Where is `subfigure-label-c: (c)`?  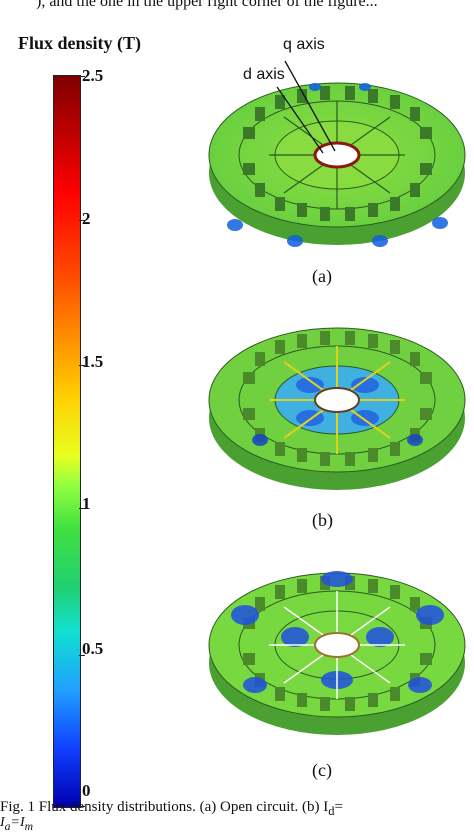 subfigure-label-c: (c) is located at coordinates (322, 770).